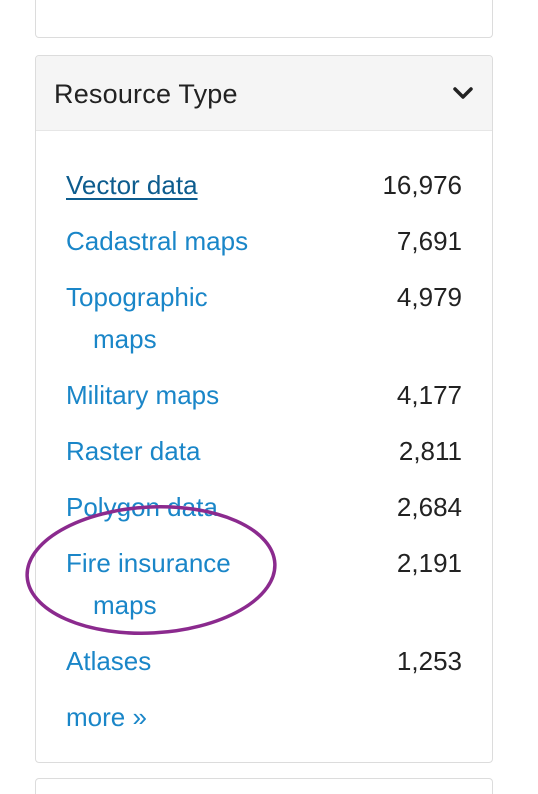  I want to click on facet-item-label: Topographic maps, so click(191, 318).